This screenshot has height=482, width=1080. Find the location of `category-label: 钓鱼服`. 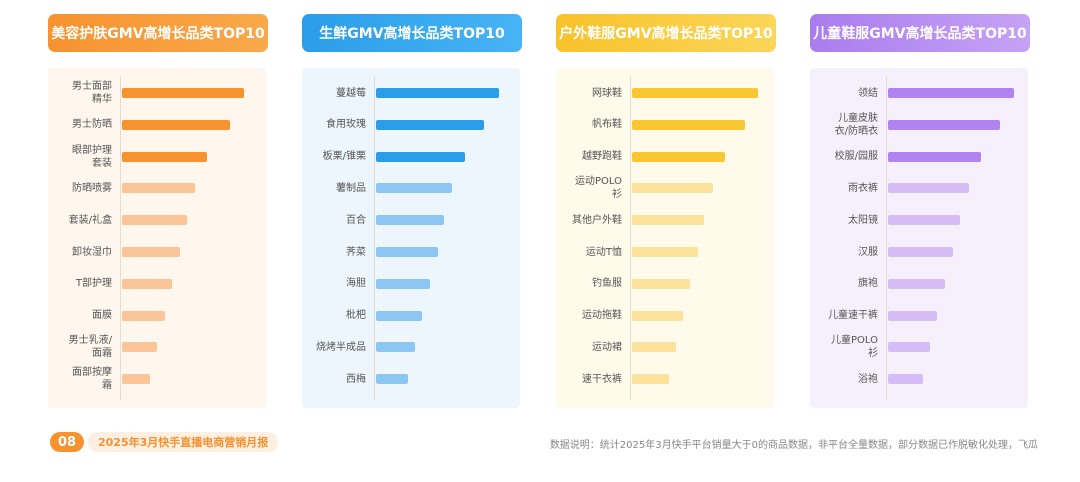

category-label: 钓鱼服 is located at coordinates (607, 284).